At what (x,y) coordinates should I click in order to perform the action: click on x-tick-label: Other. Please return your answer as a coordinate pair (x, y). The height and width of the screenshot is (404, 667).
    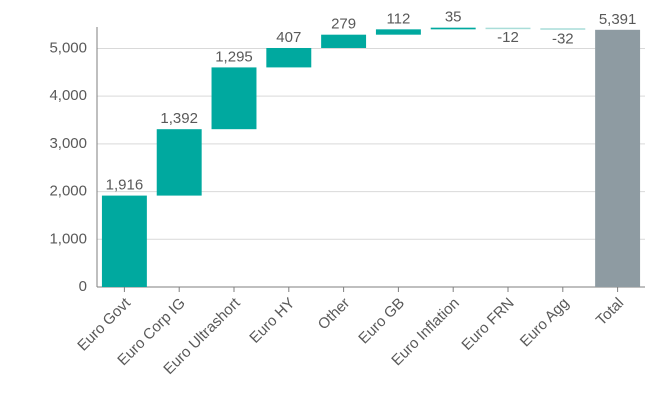
    Looking at the image, I should click on (334, 314).